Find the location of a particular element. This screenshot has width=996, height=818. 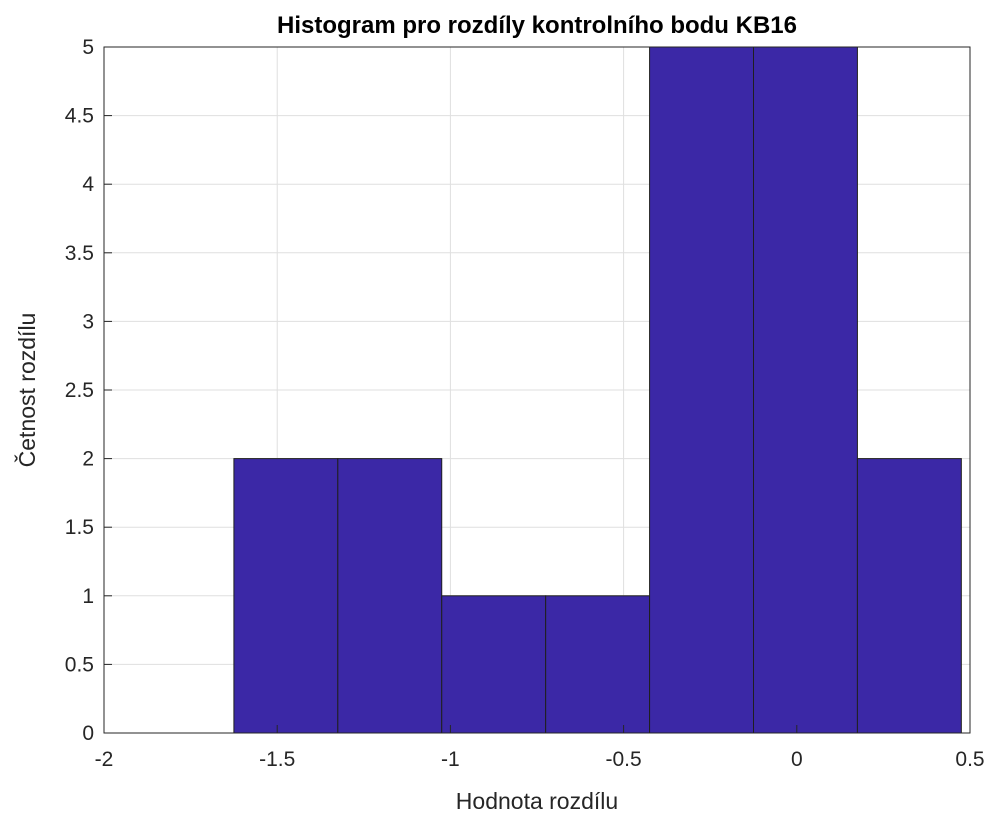

y-tick-label: 1 is located at coordinates (88, 596).